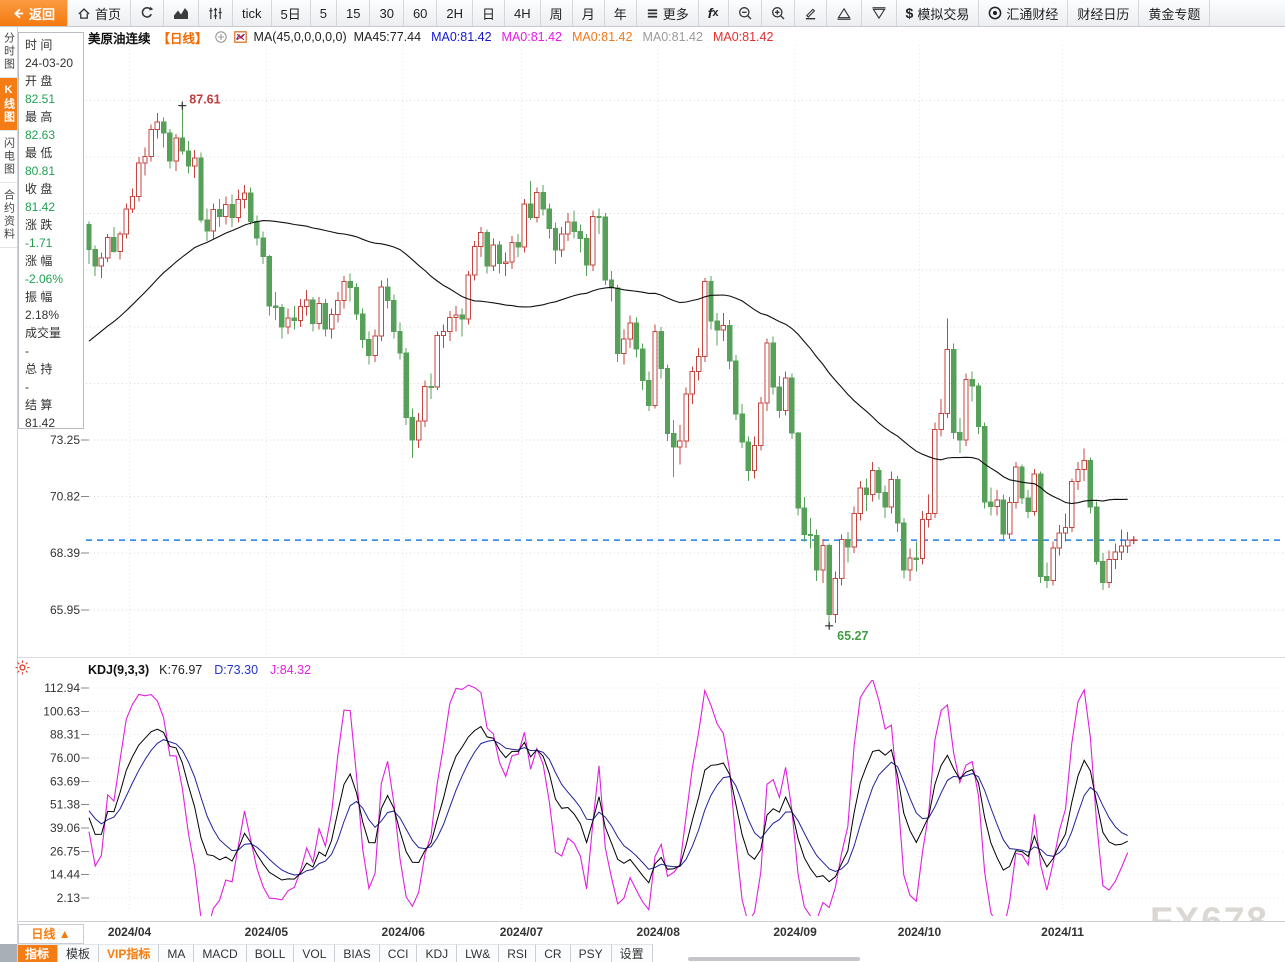 The height and width of the screenshot is (962, 1285). Describe the element at coordinates (27, 351) in the screenshot. I see `info-row-value: -` at that location.